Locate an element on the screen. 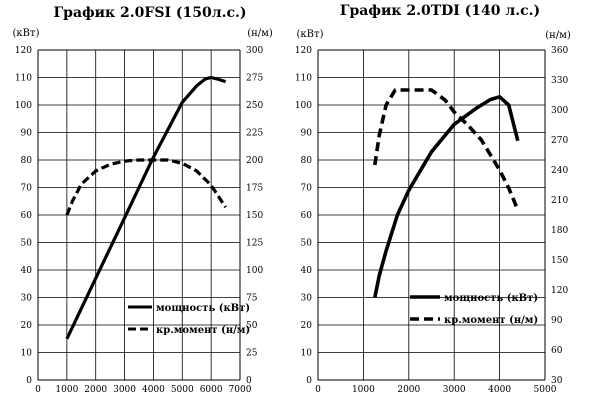  right-tick-label: 225 is located at coordinates (254, 134).